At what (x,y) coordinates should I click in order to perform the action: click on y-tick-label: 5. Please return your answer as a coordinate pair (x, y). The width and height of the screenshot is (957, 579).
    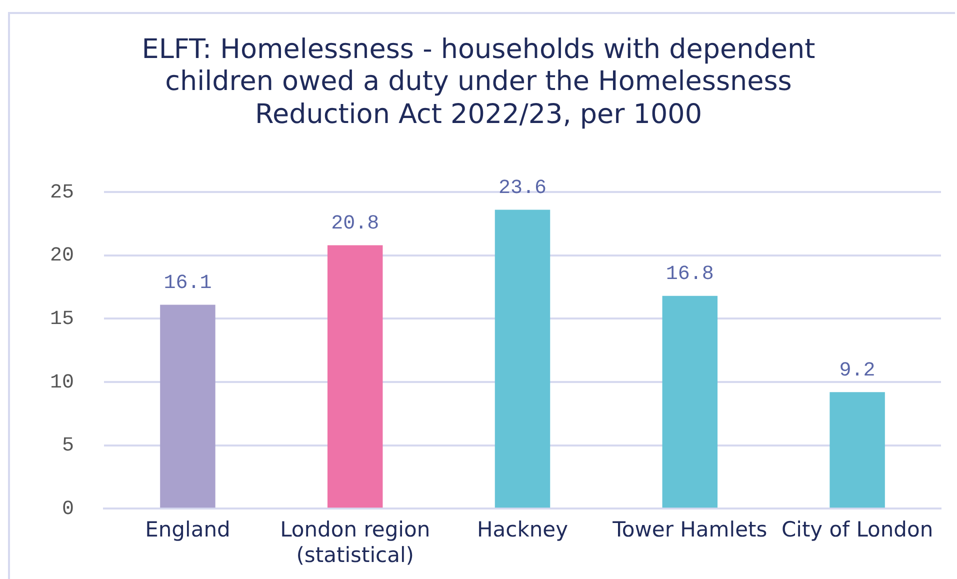
    Looking at the image, I should click on (68, 446).